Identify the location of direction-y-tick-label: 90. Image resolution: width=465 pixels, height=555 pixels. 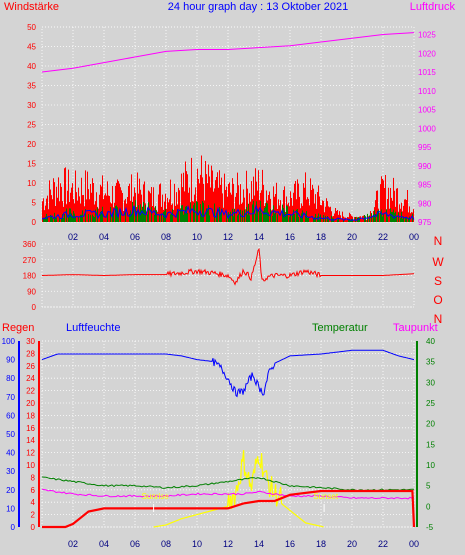
(31, 291).